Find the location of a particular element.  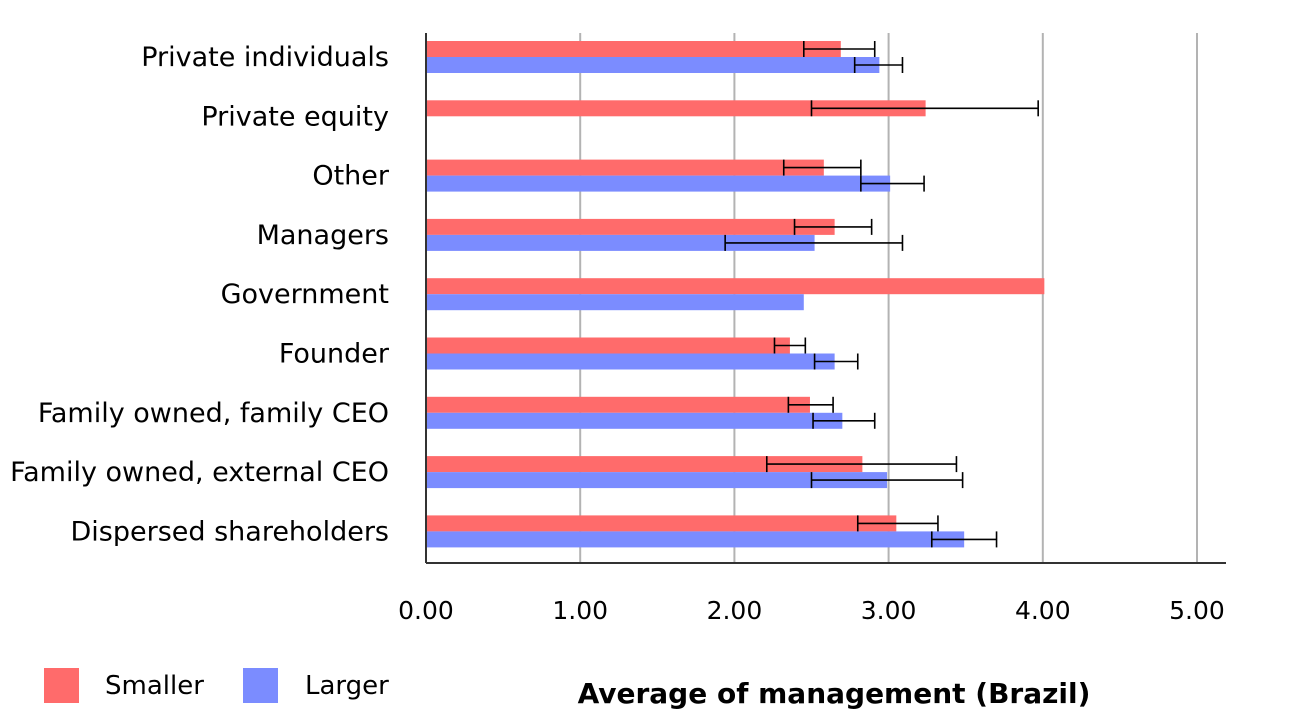

category-label: Managers is located at coordinates (323, 235).